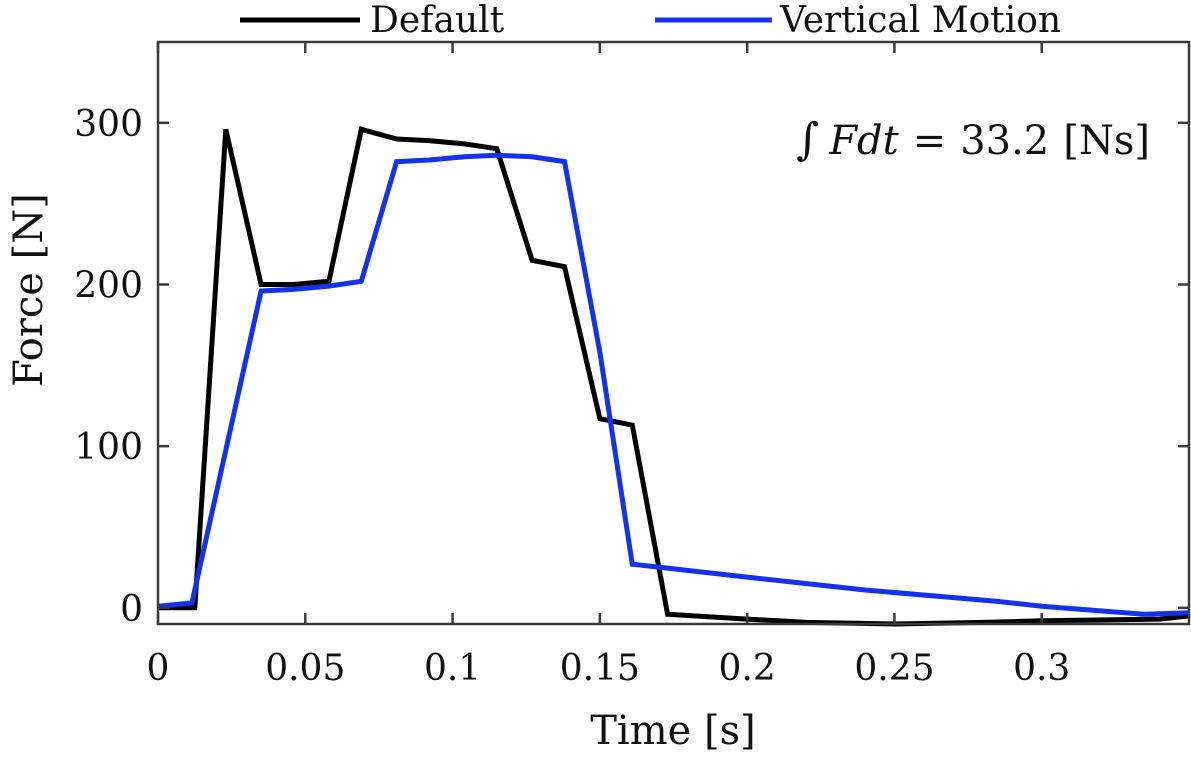 The width and height of the screenshot is (1191, 759). What do you see at coordinates (305, 668) in the screenshot?
I see `x-tick-label: 0.05` at bounding box center [305, 668].